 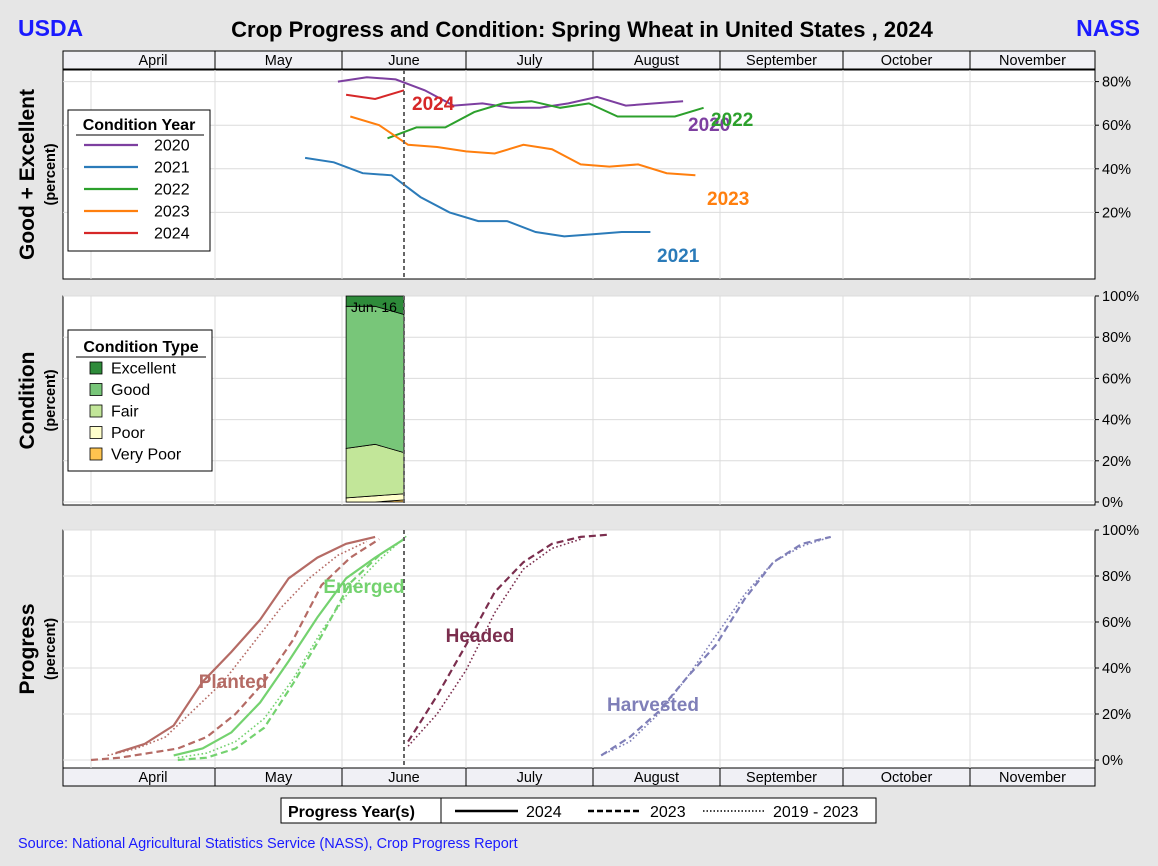 I want to click on legend-label: 2021, so click(x=172, y=168).